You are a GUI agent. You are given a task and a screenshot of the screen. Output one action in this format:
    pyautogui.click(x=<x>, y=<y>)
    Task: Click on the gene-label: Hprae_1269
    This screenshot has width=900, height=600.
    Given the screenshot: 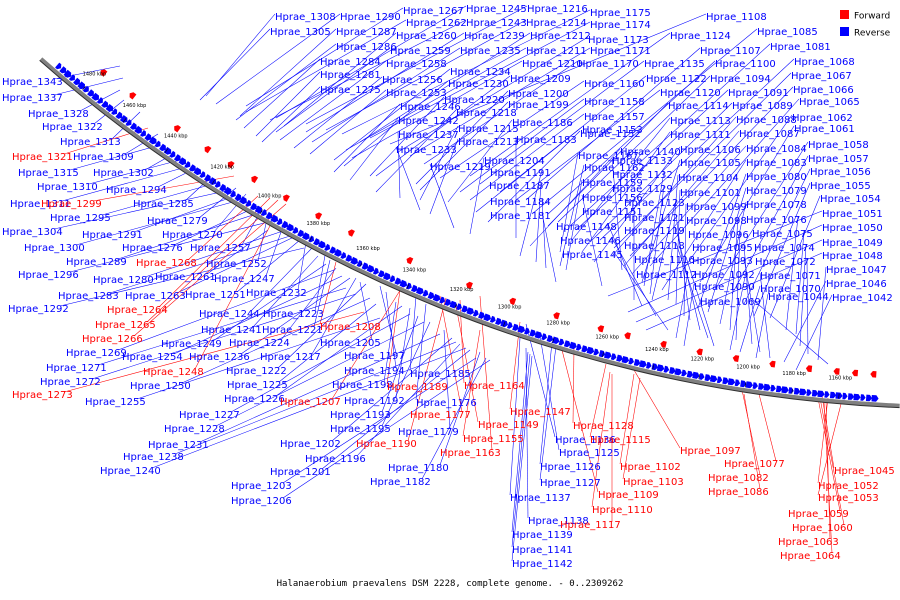 What is the action you would take?
    pyautogui.click(x=96, y=353)
    